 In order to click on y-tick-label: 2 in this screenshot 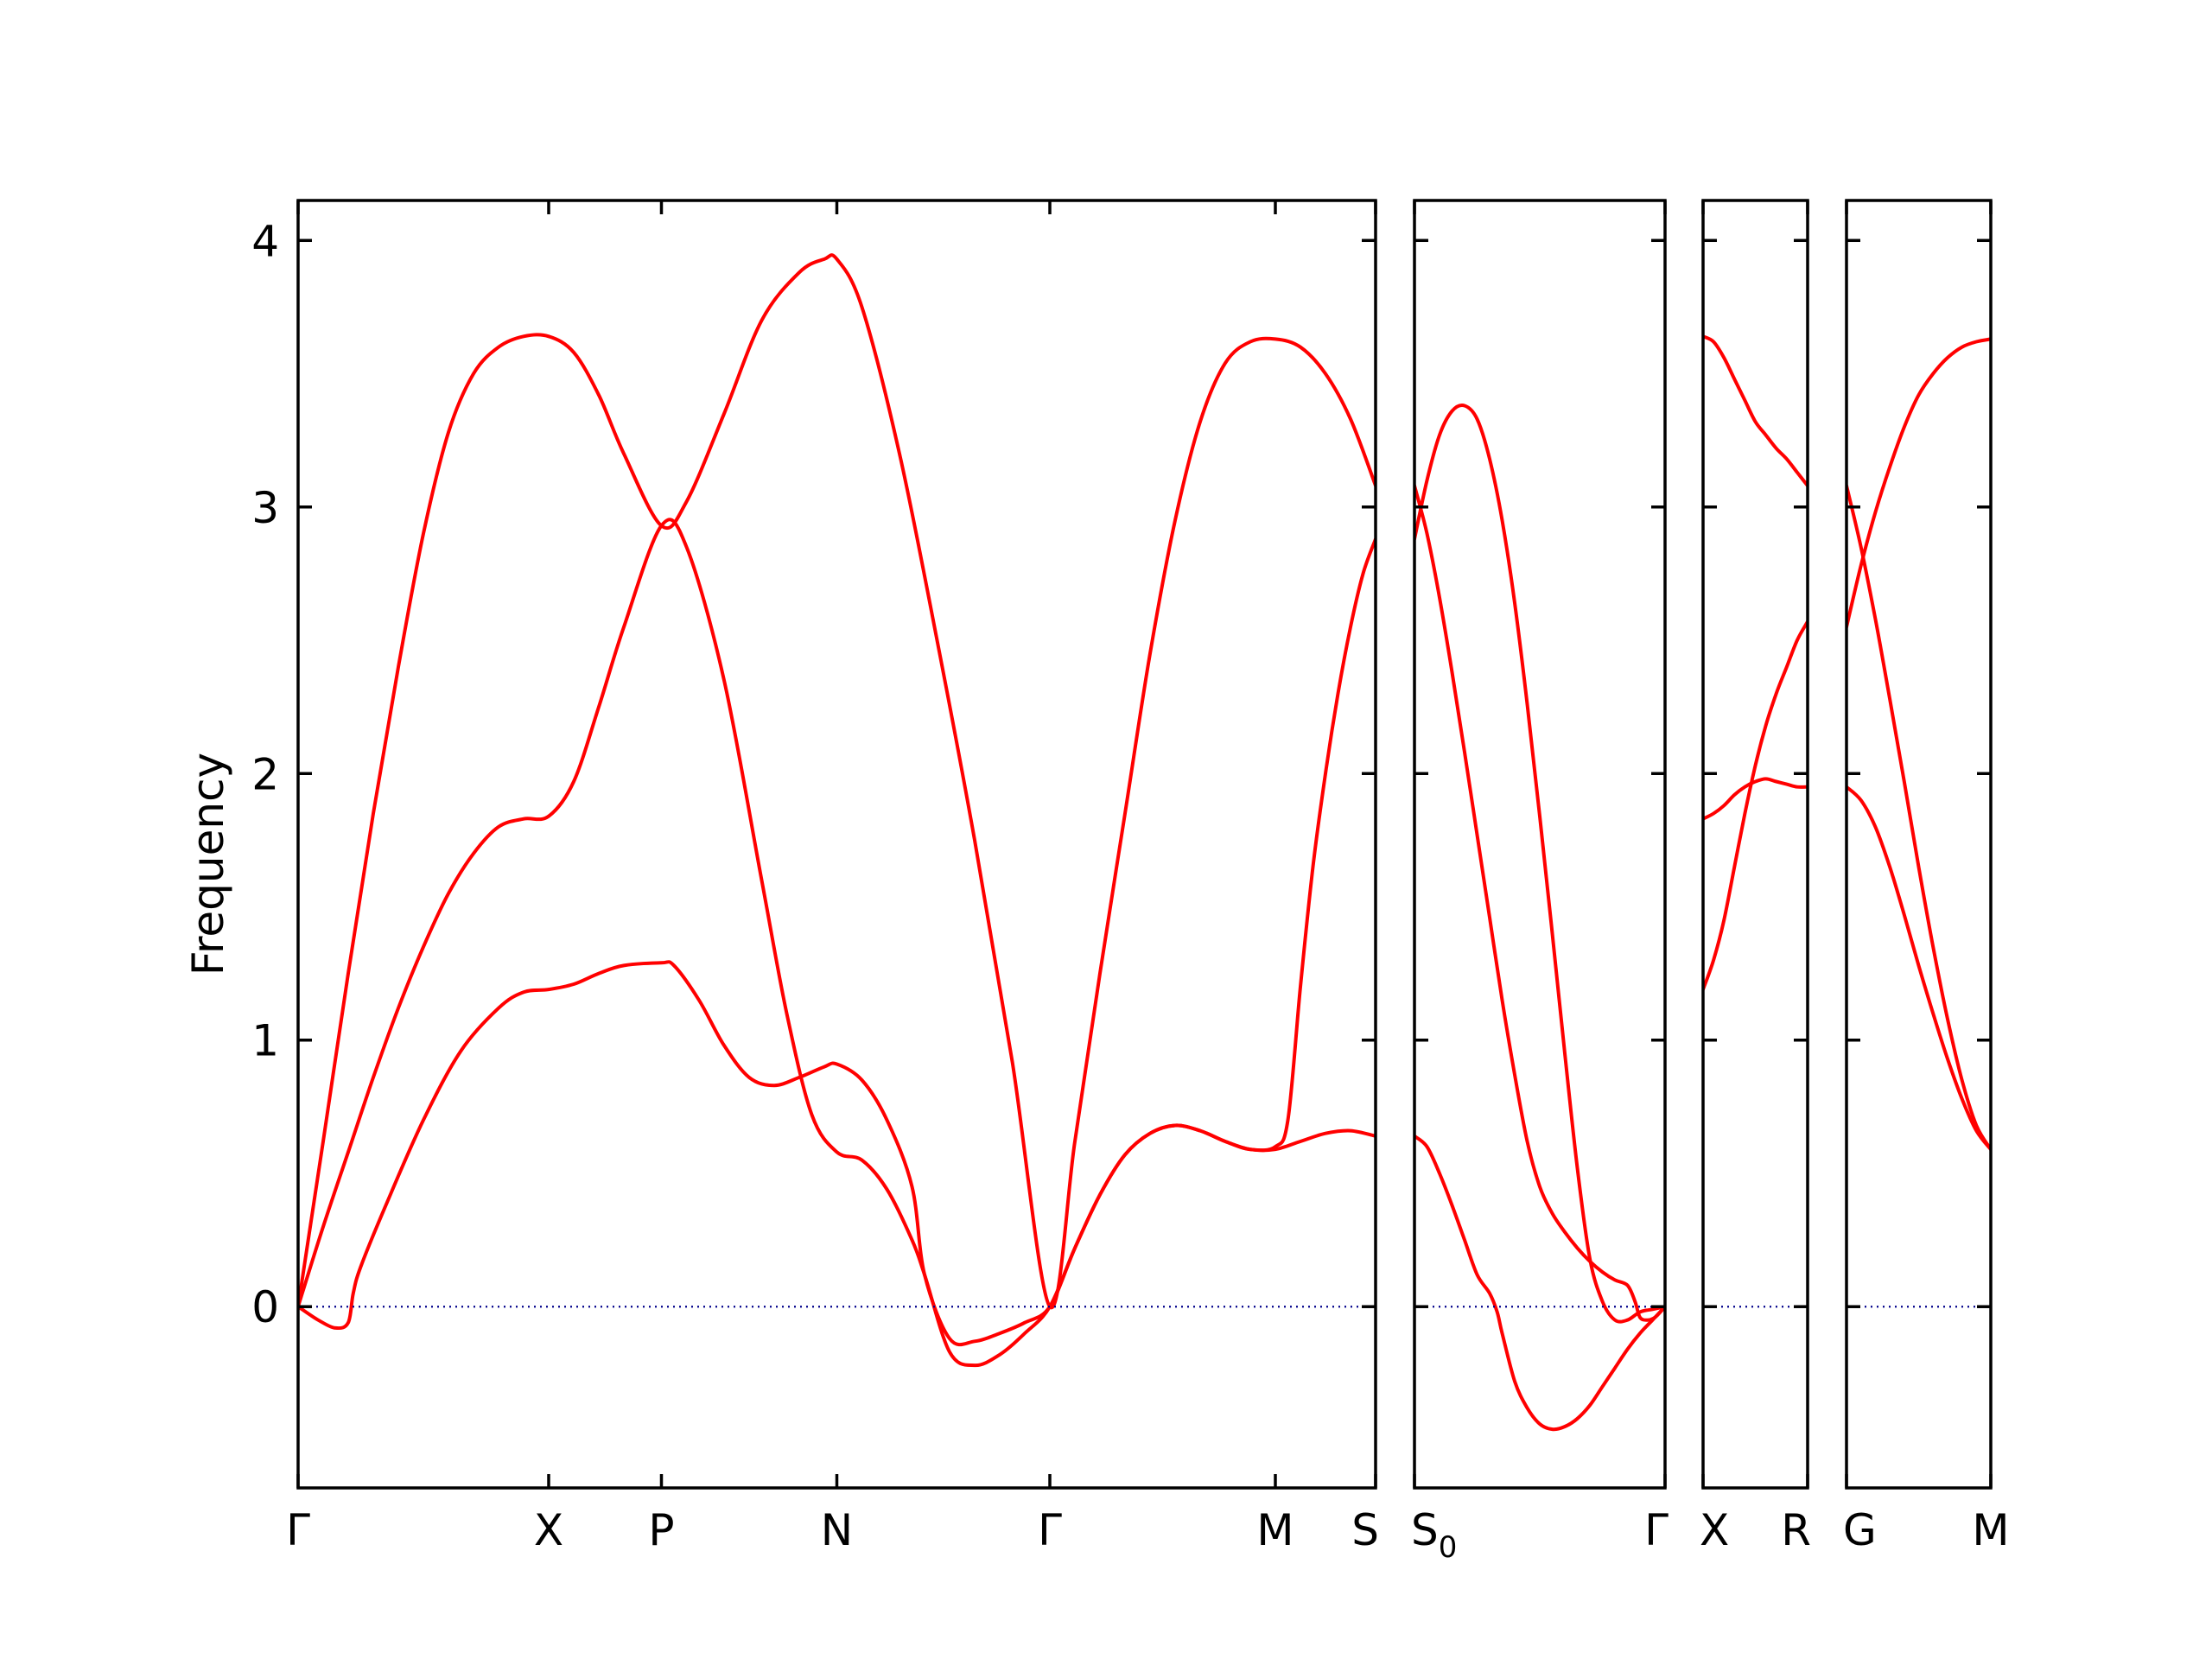, I will do `click(265, 774)`.